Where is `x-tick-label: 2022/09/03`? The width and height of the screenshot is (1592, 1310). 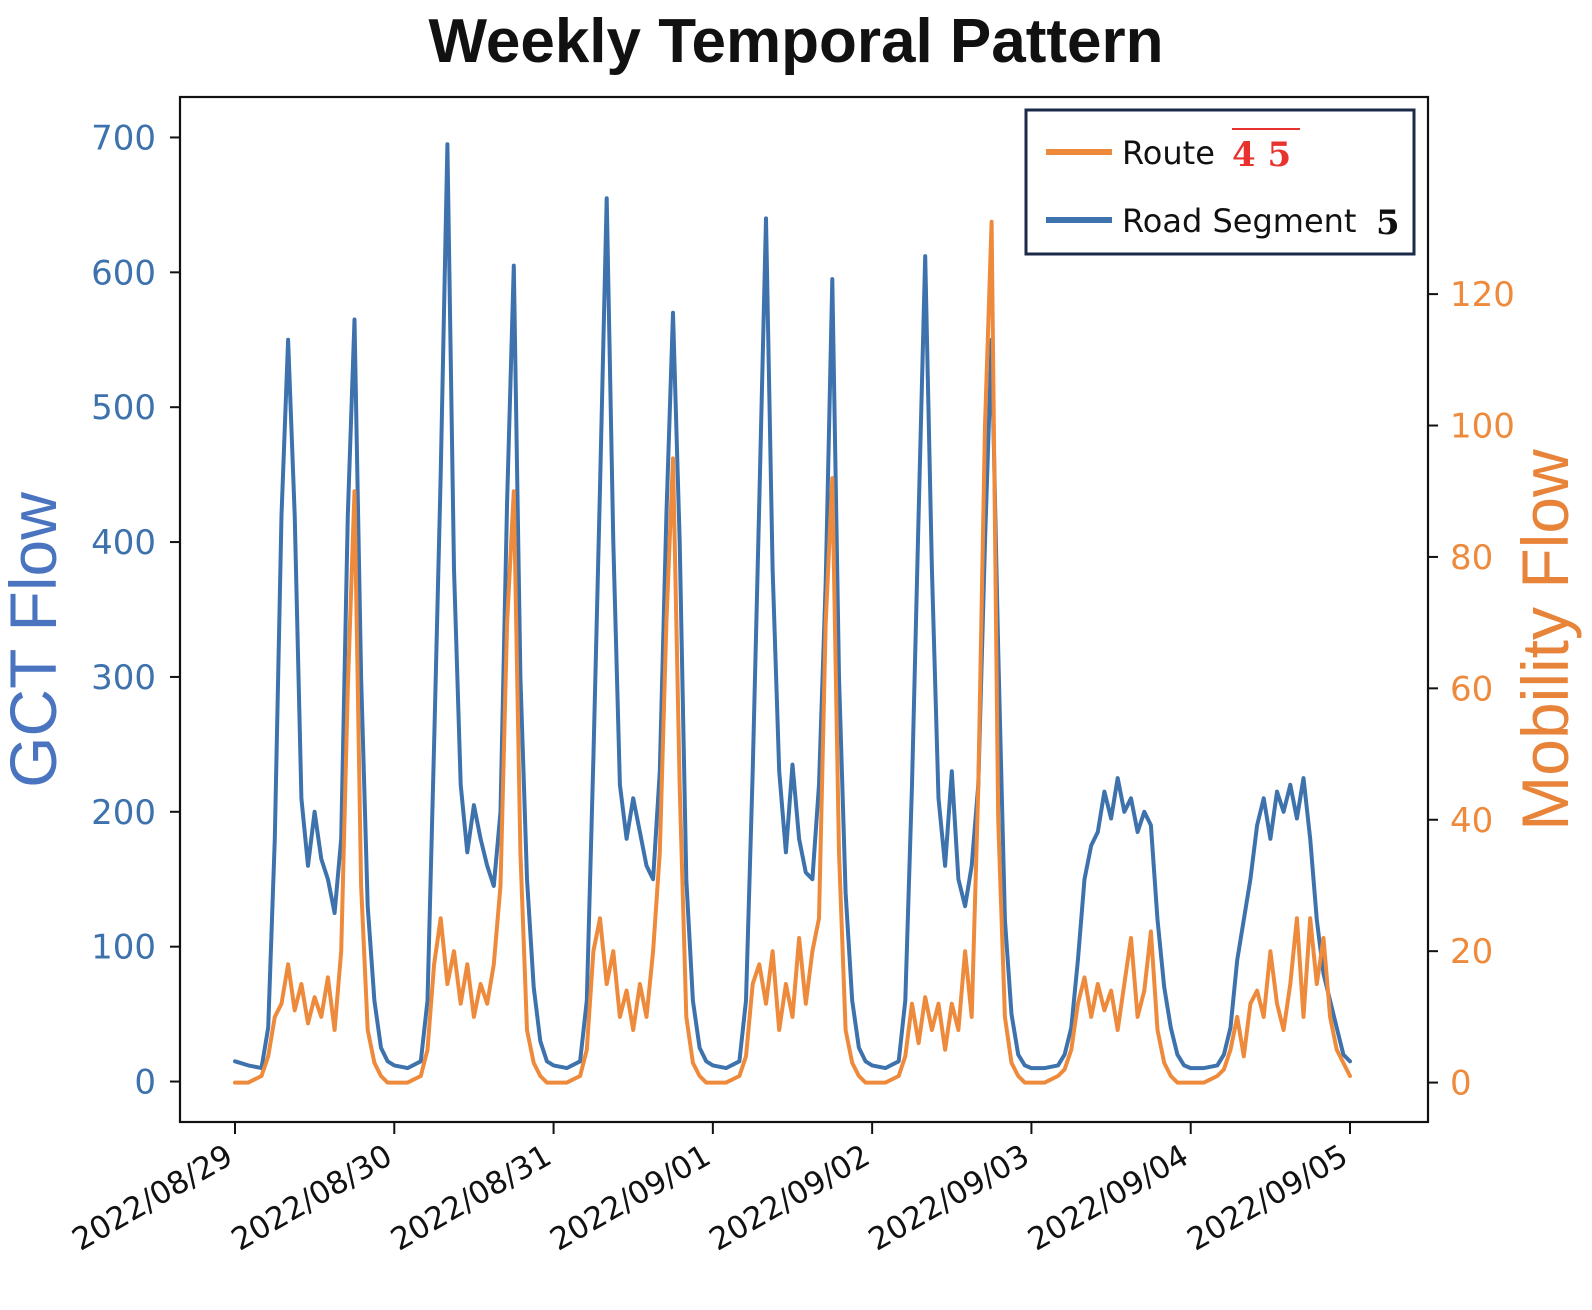
x-tick-label: 2022/09/03 is located at coordinates (949, 1198).